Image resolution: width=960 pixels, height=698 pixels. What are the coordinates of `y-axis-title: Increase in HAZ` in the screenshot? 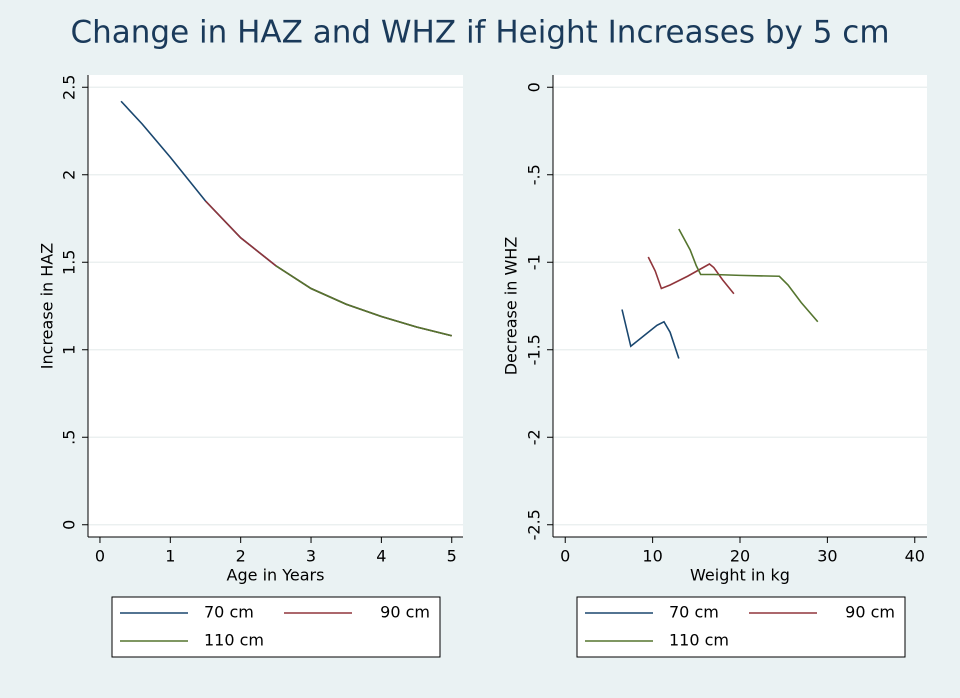 It's located at (47, 306).